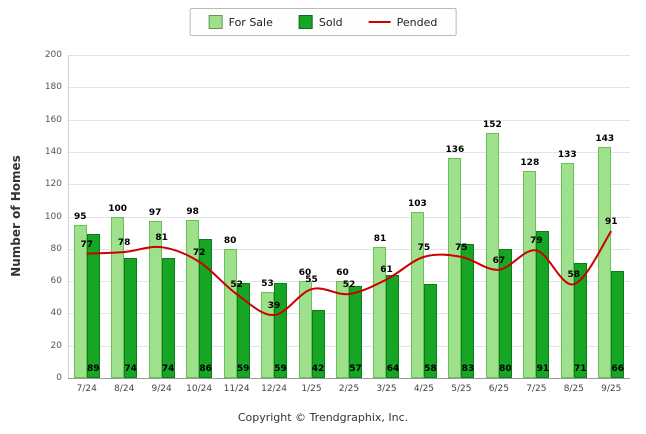  What do you see at coordinates (455, 150) in the screenshot?
I see `for-sale-value-label: 136` at bounding box center [455, 150].